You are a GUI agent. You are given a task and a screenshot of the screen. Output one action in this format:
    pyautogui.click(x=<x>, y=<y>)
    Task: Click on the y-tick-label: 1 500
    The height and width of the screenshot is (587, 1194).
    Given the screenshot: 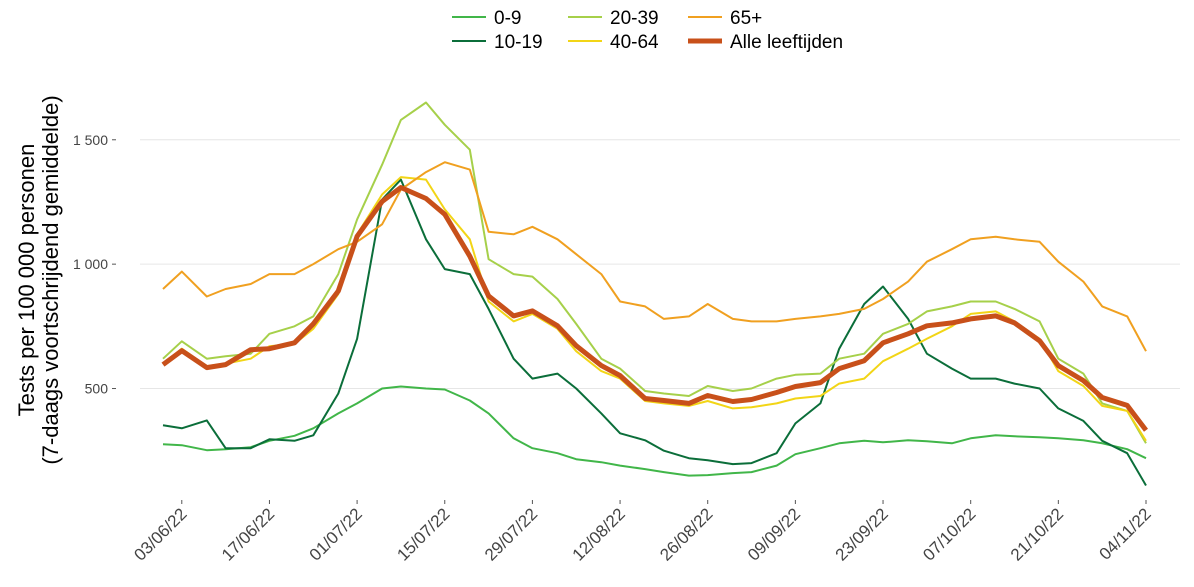 What is the action you would take?
    pyautogui.click(x=90, y=140)
    